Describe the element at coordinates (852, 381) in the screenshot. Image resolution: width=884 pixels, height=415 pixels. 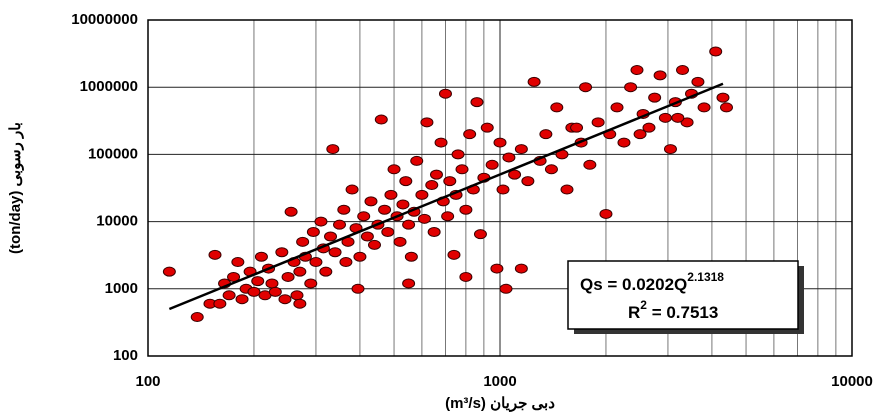
I see `x-tick-label: 10000` at that location.